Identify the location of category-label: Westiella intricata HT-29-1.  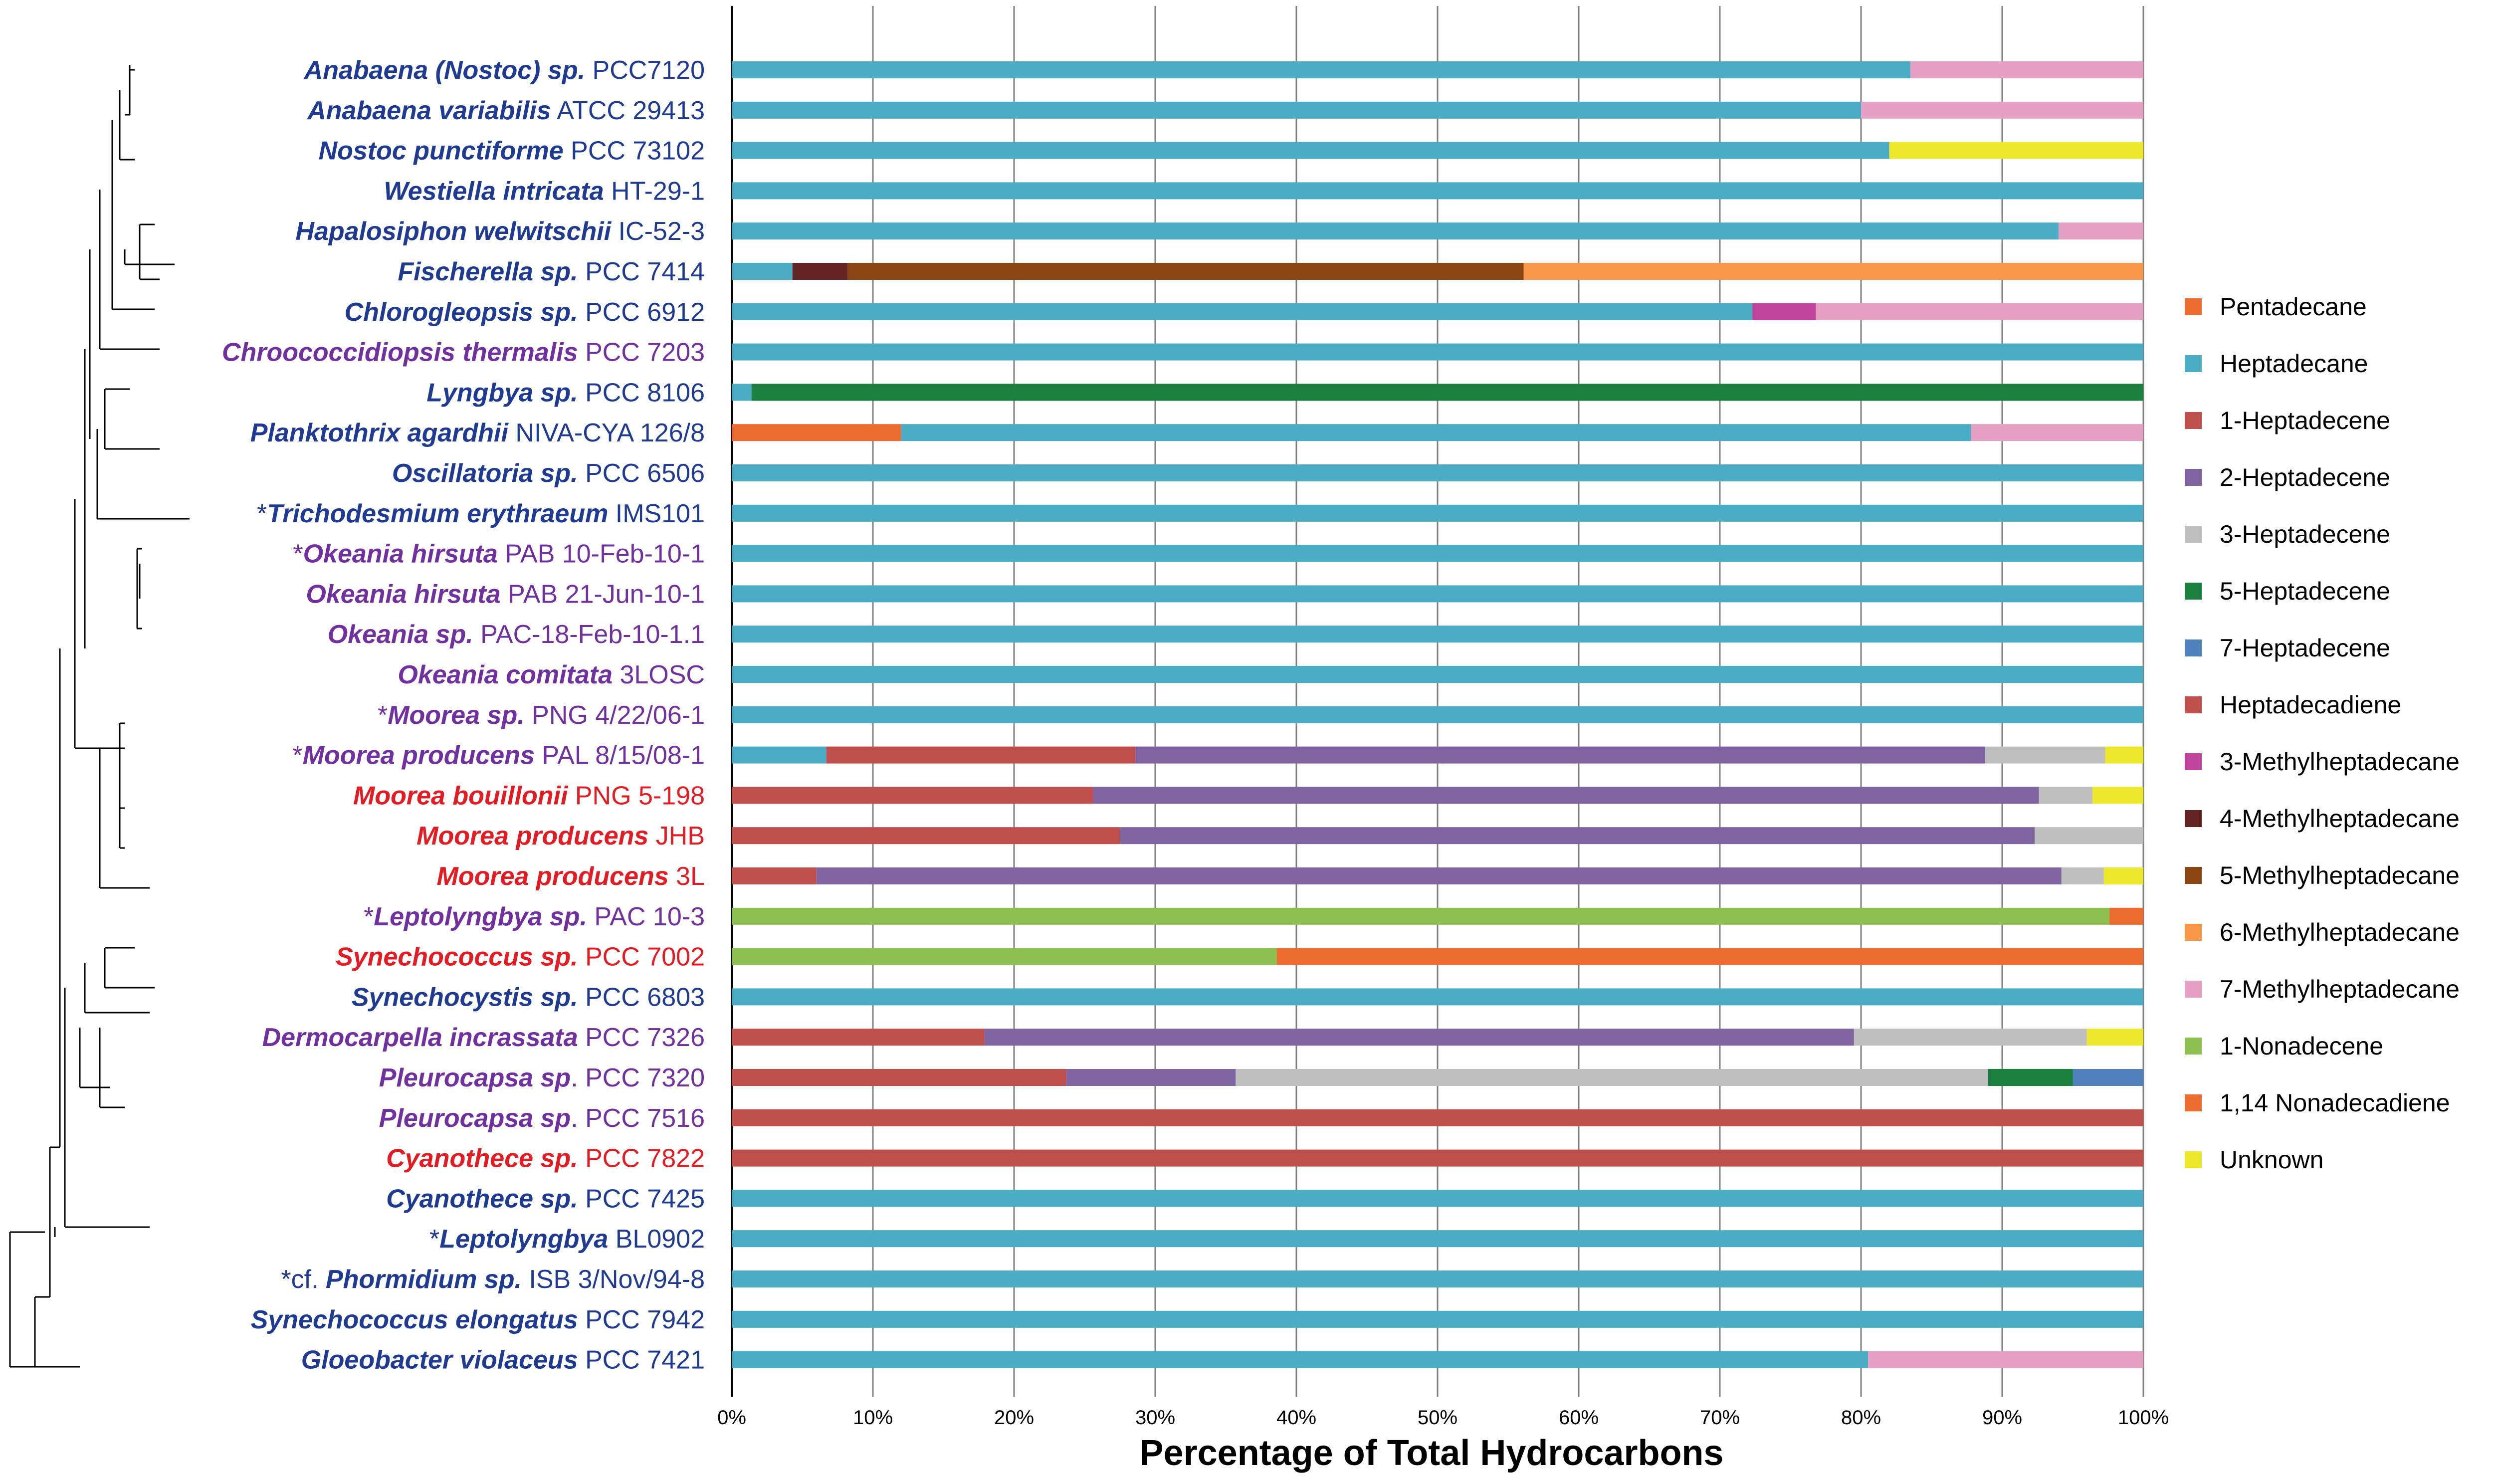
(544, 191).